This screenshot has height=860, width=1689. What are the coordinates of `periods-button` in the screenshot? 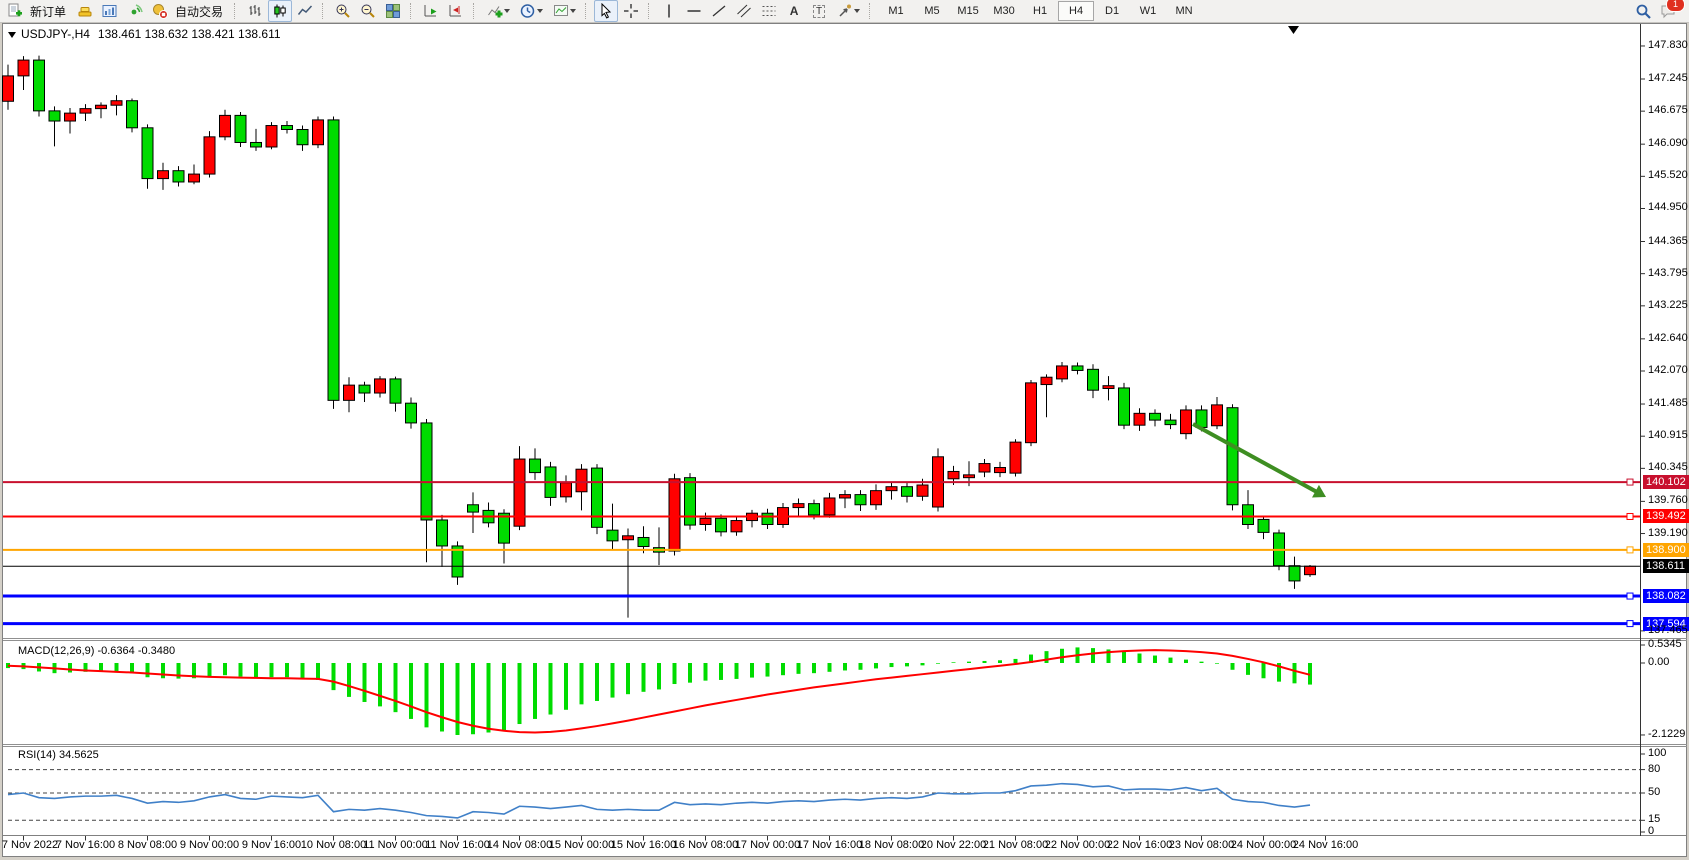 It's located at (531, 11).